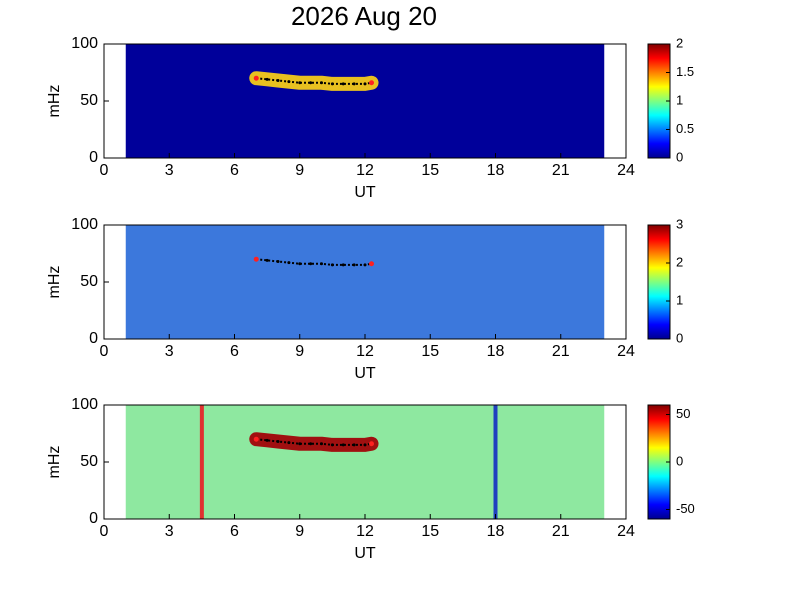 This screenshot has height=600, width=801. What do you see at coordinates (685, 71) in the screenshot?
I see `colorbar-tick-label: 1.5` at bounding box center [685, 71].